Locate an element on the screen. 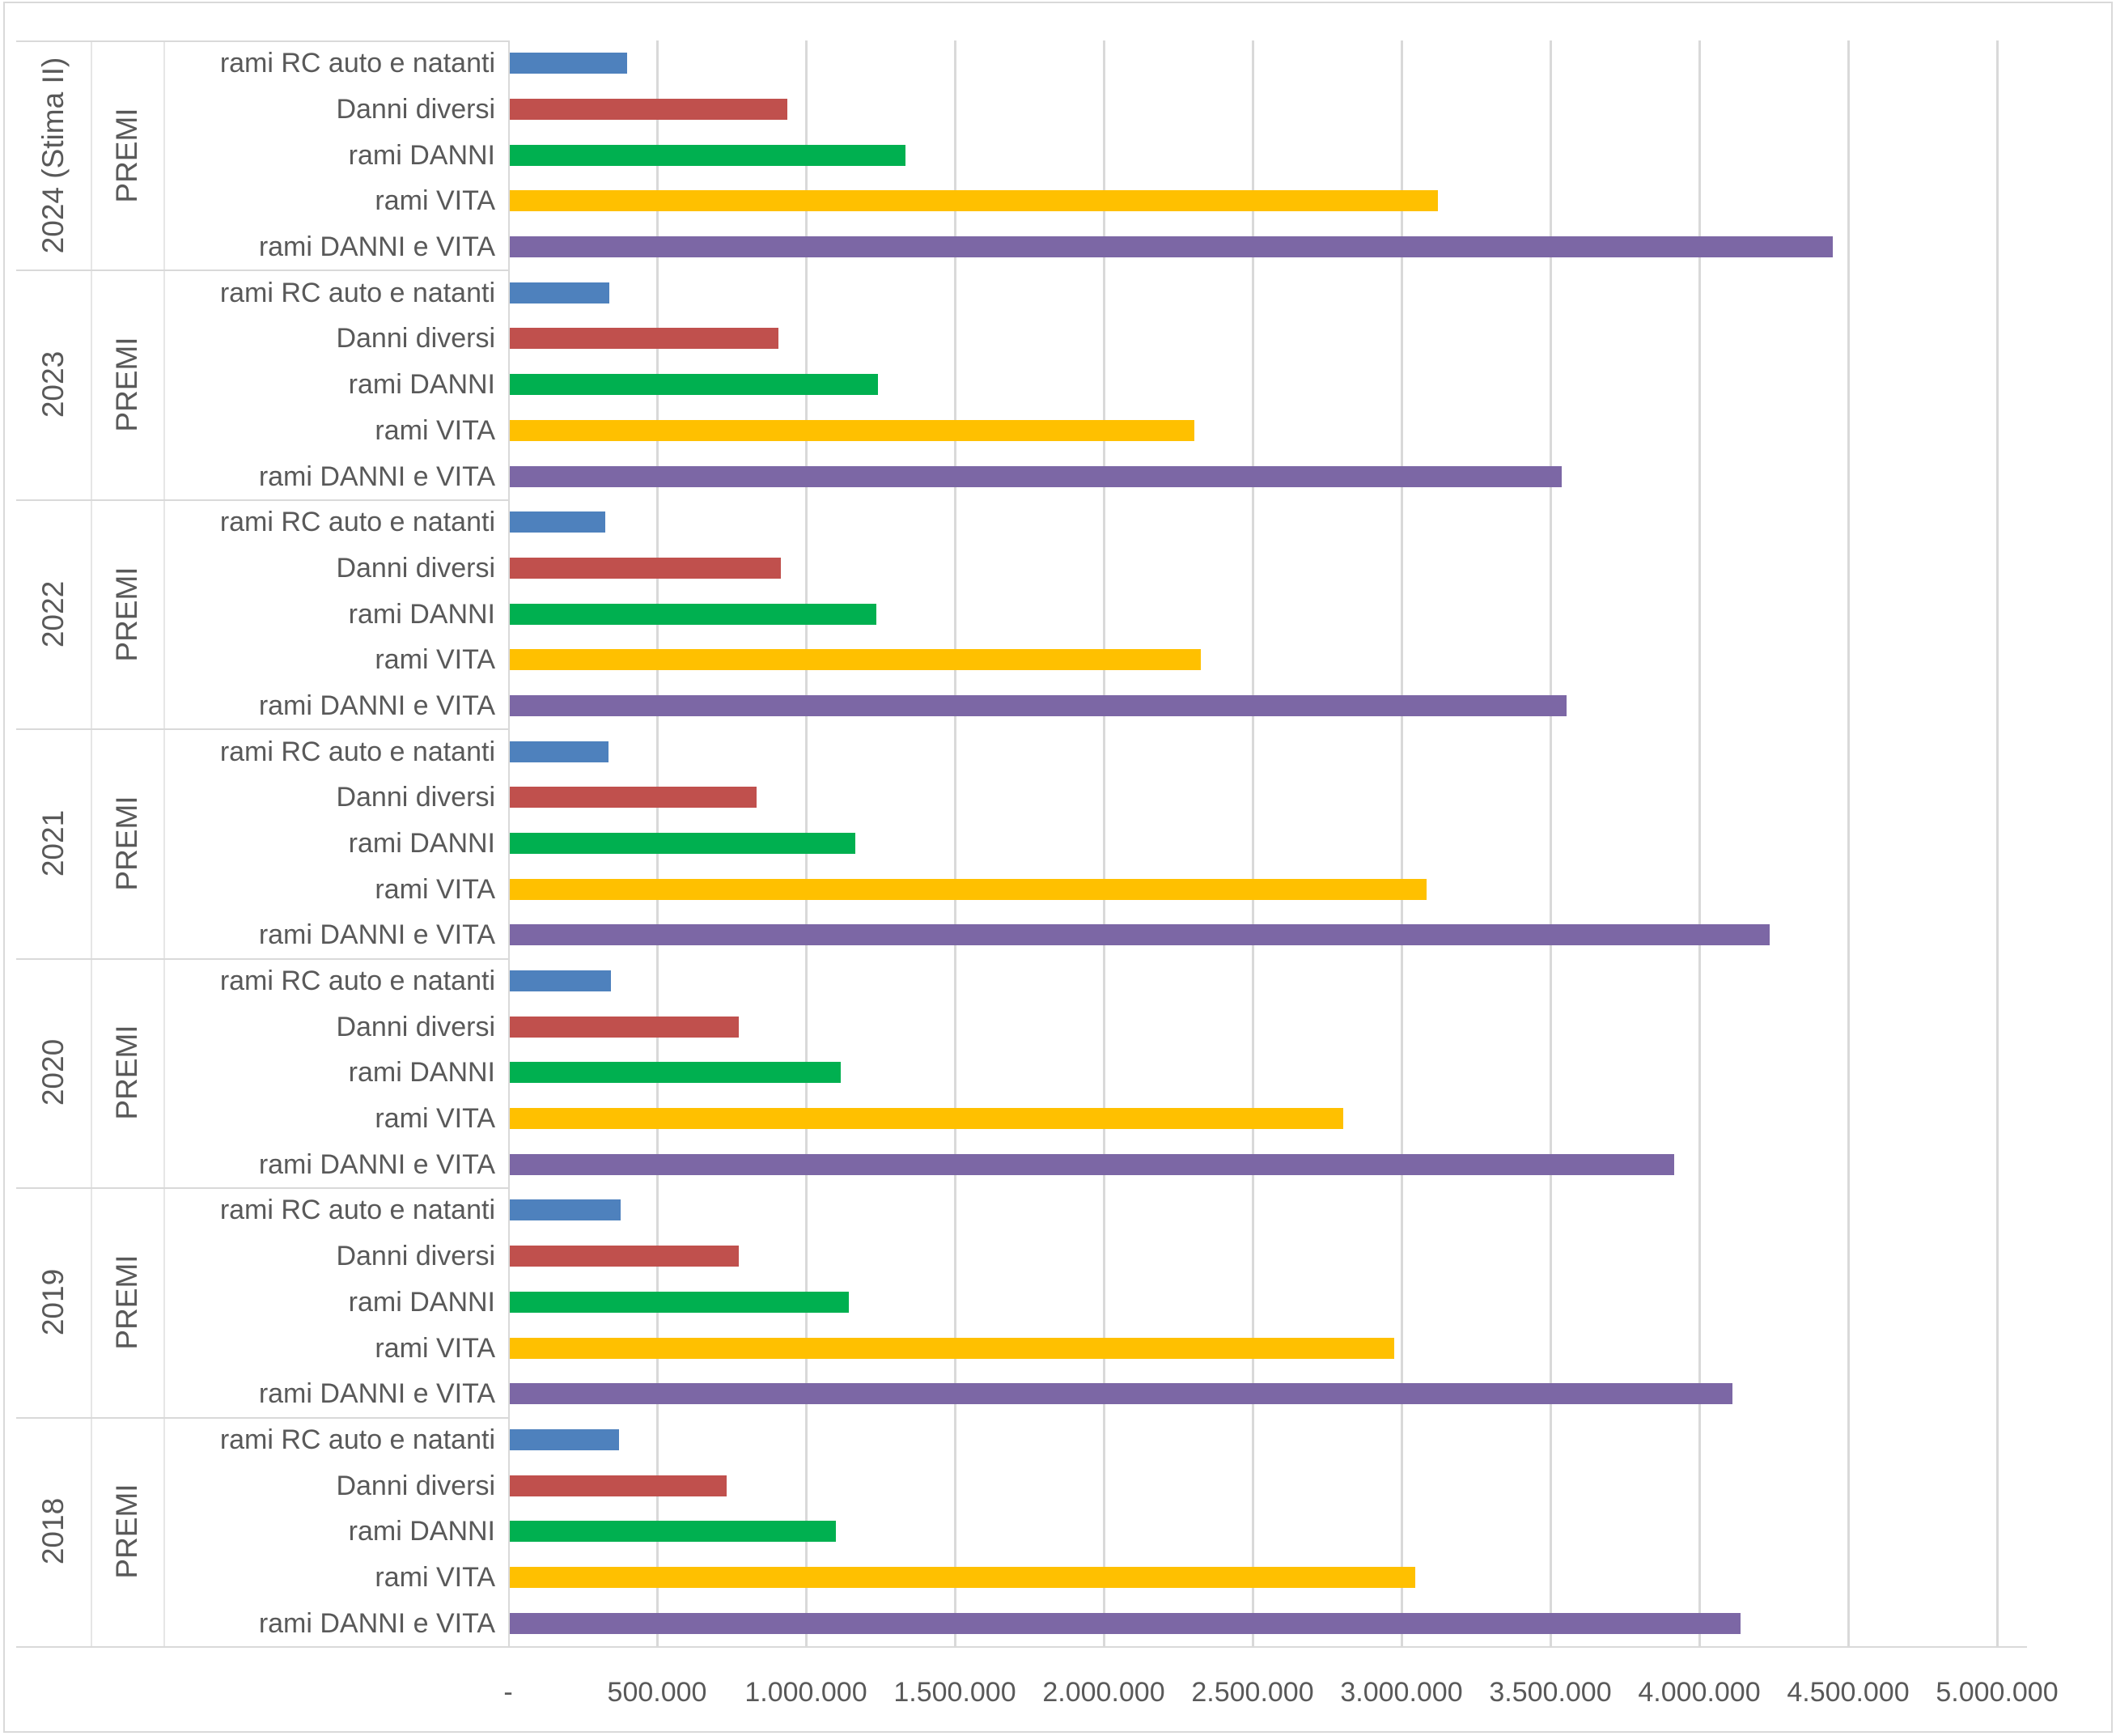  axis-tick-label: 4.000.000 is located at coordinates (1699, 1692).